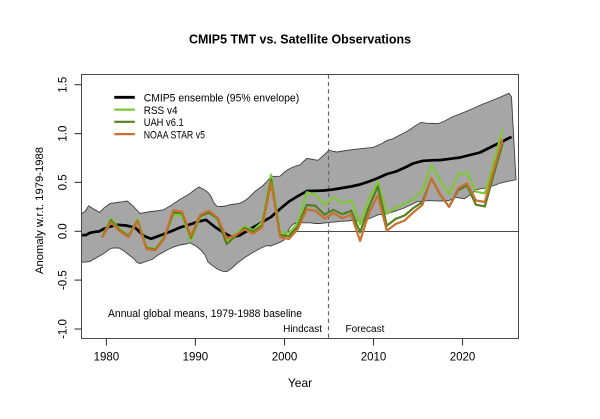 Image resolution: width=600 pixels, height=419 pixels. Describe the element at coordinates (463, 358) in the screenshot. I see `svg-text: 2020` at that location.